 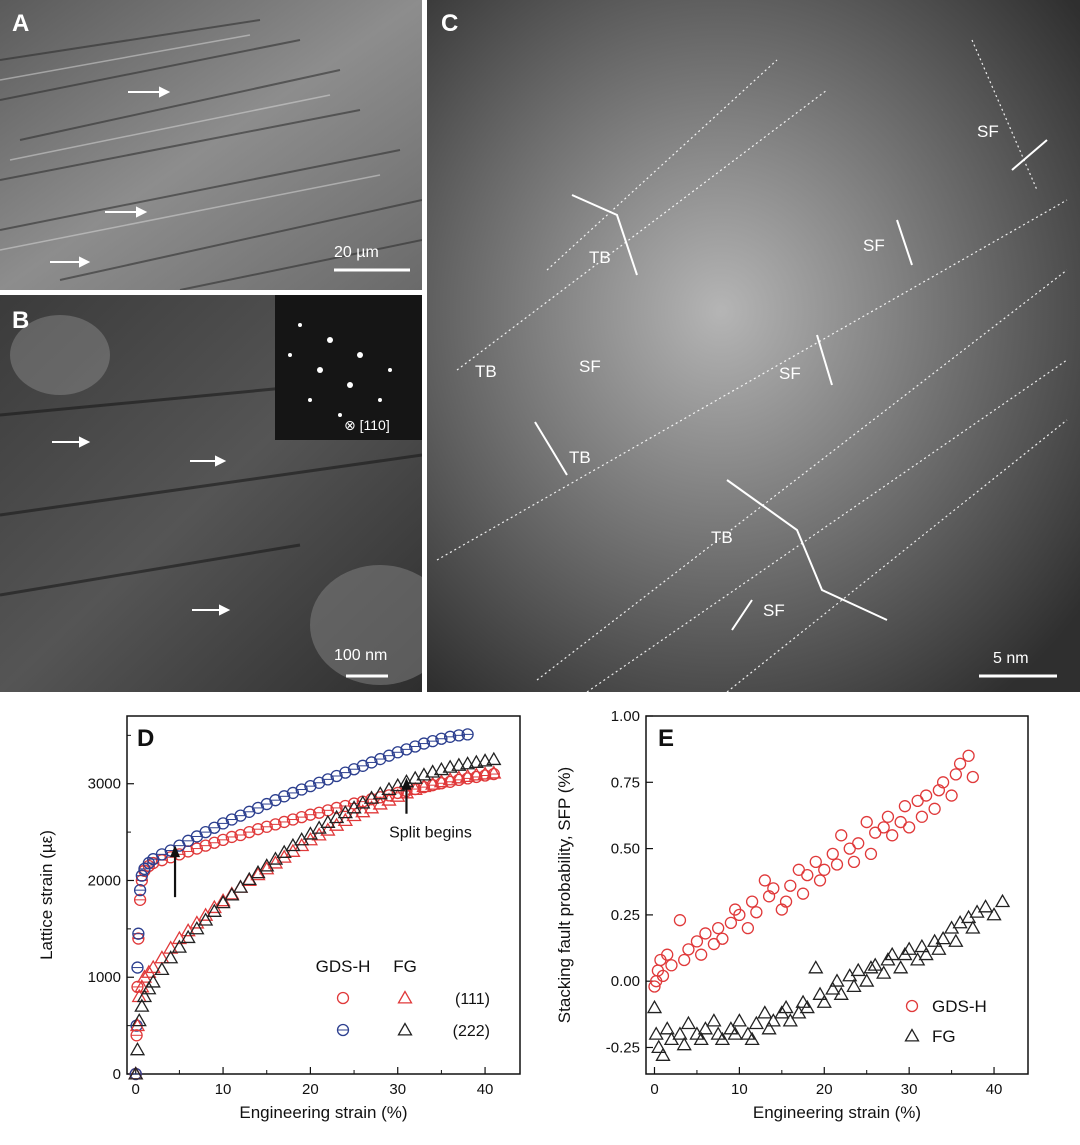 I want to click on chart-d-ylabel: Lattice strain (µε), so click(x=46, y=895).